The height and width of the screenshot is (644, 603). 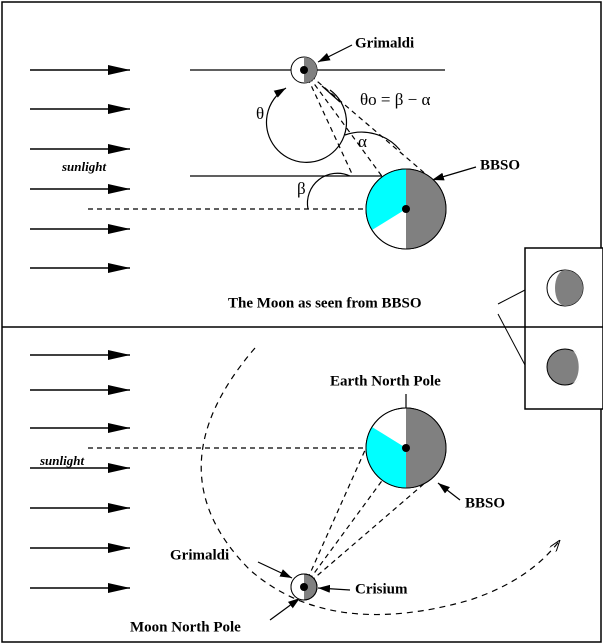 What do you see at coordinates (304, 70) in the screenshot?
I see `grimaldi-moon-top` at bounding box center [304, 70].